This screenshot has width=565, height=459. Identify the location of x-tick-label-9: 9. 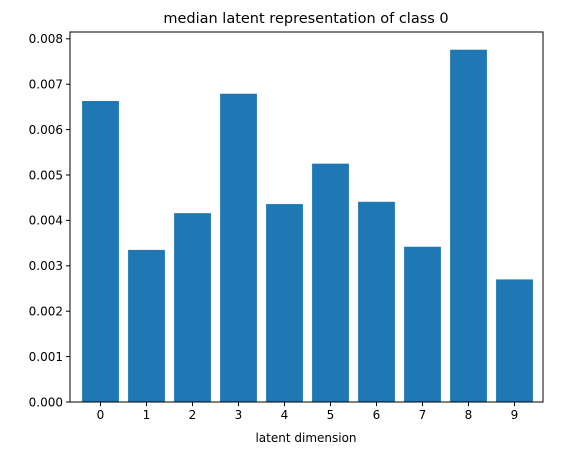
(515, 415).